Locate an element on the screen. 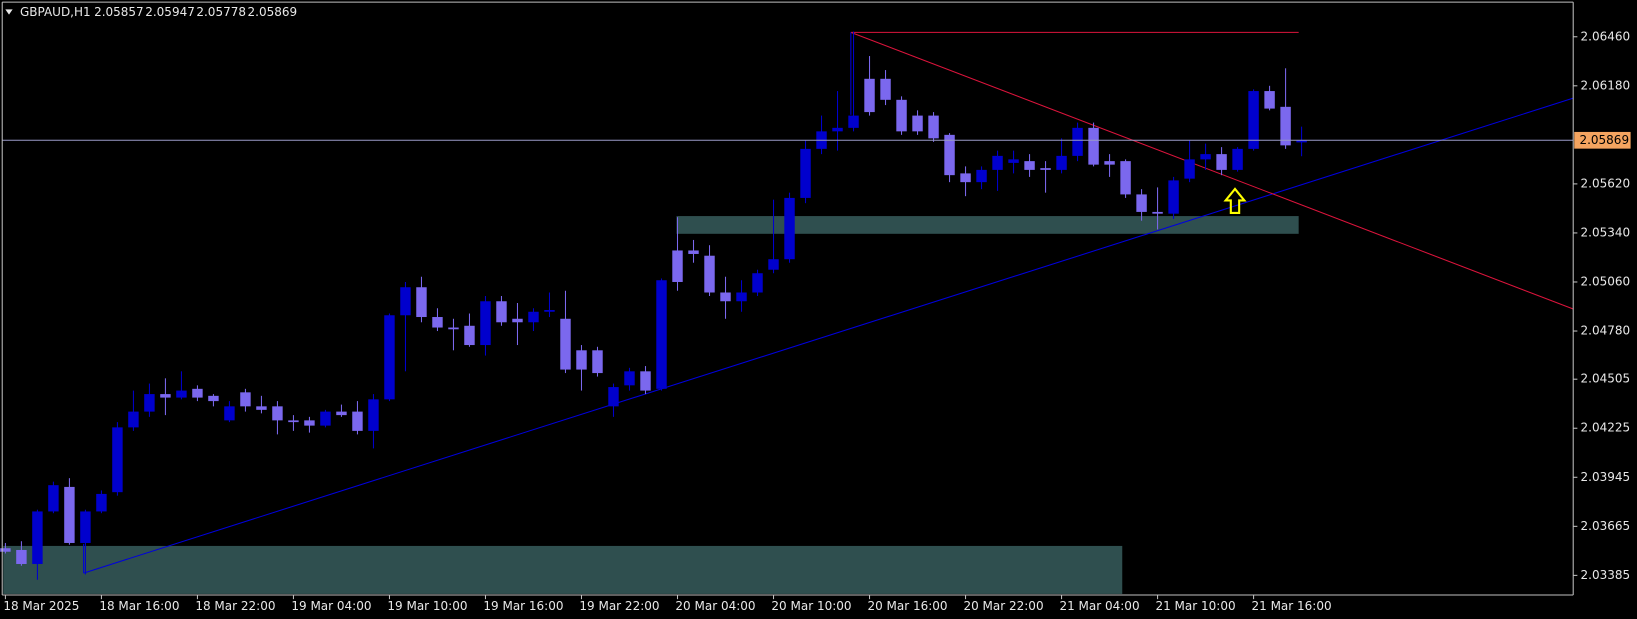 The image size is (1637, 619). x-tick-label: 20 Mar 16:00 is located at coordinates (907, 606).